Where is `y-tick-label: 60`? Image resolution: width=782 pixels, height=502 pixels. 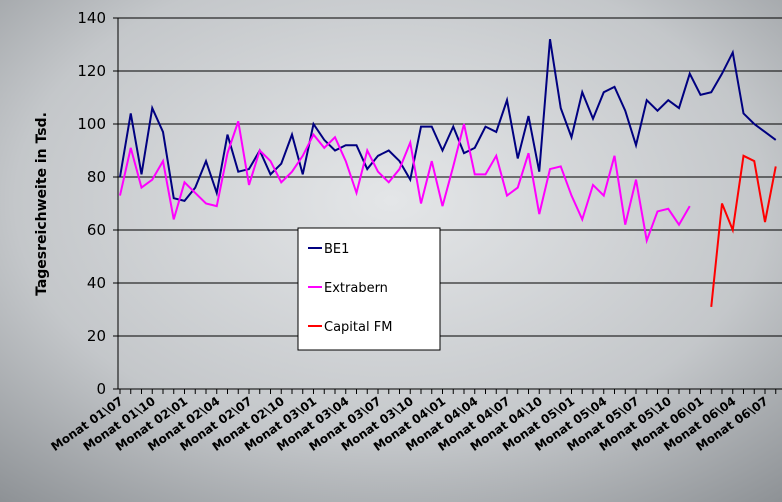 y-tick-label: 60 is located at coordinates (96, 230).